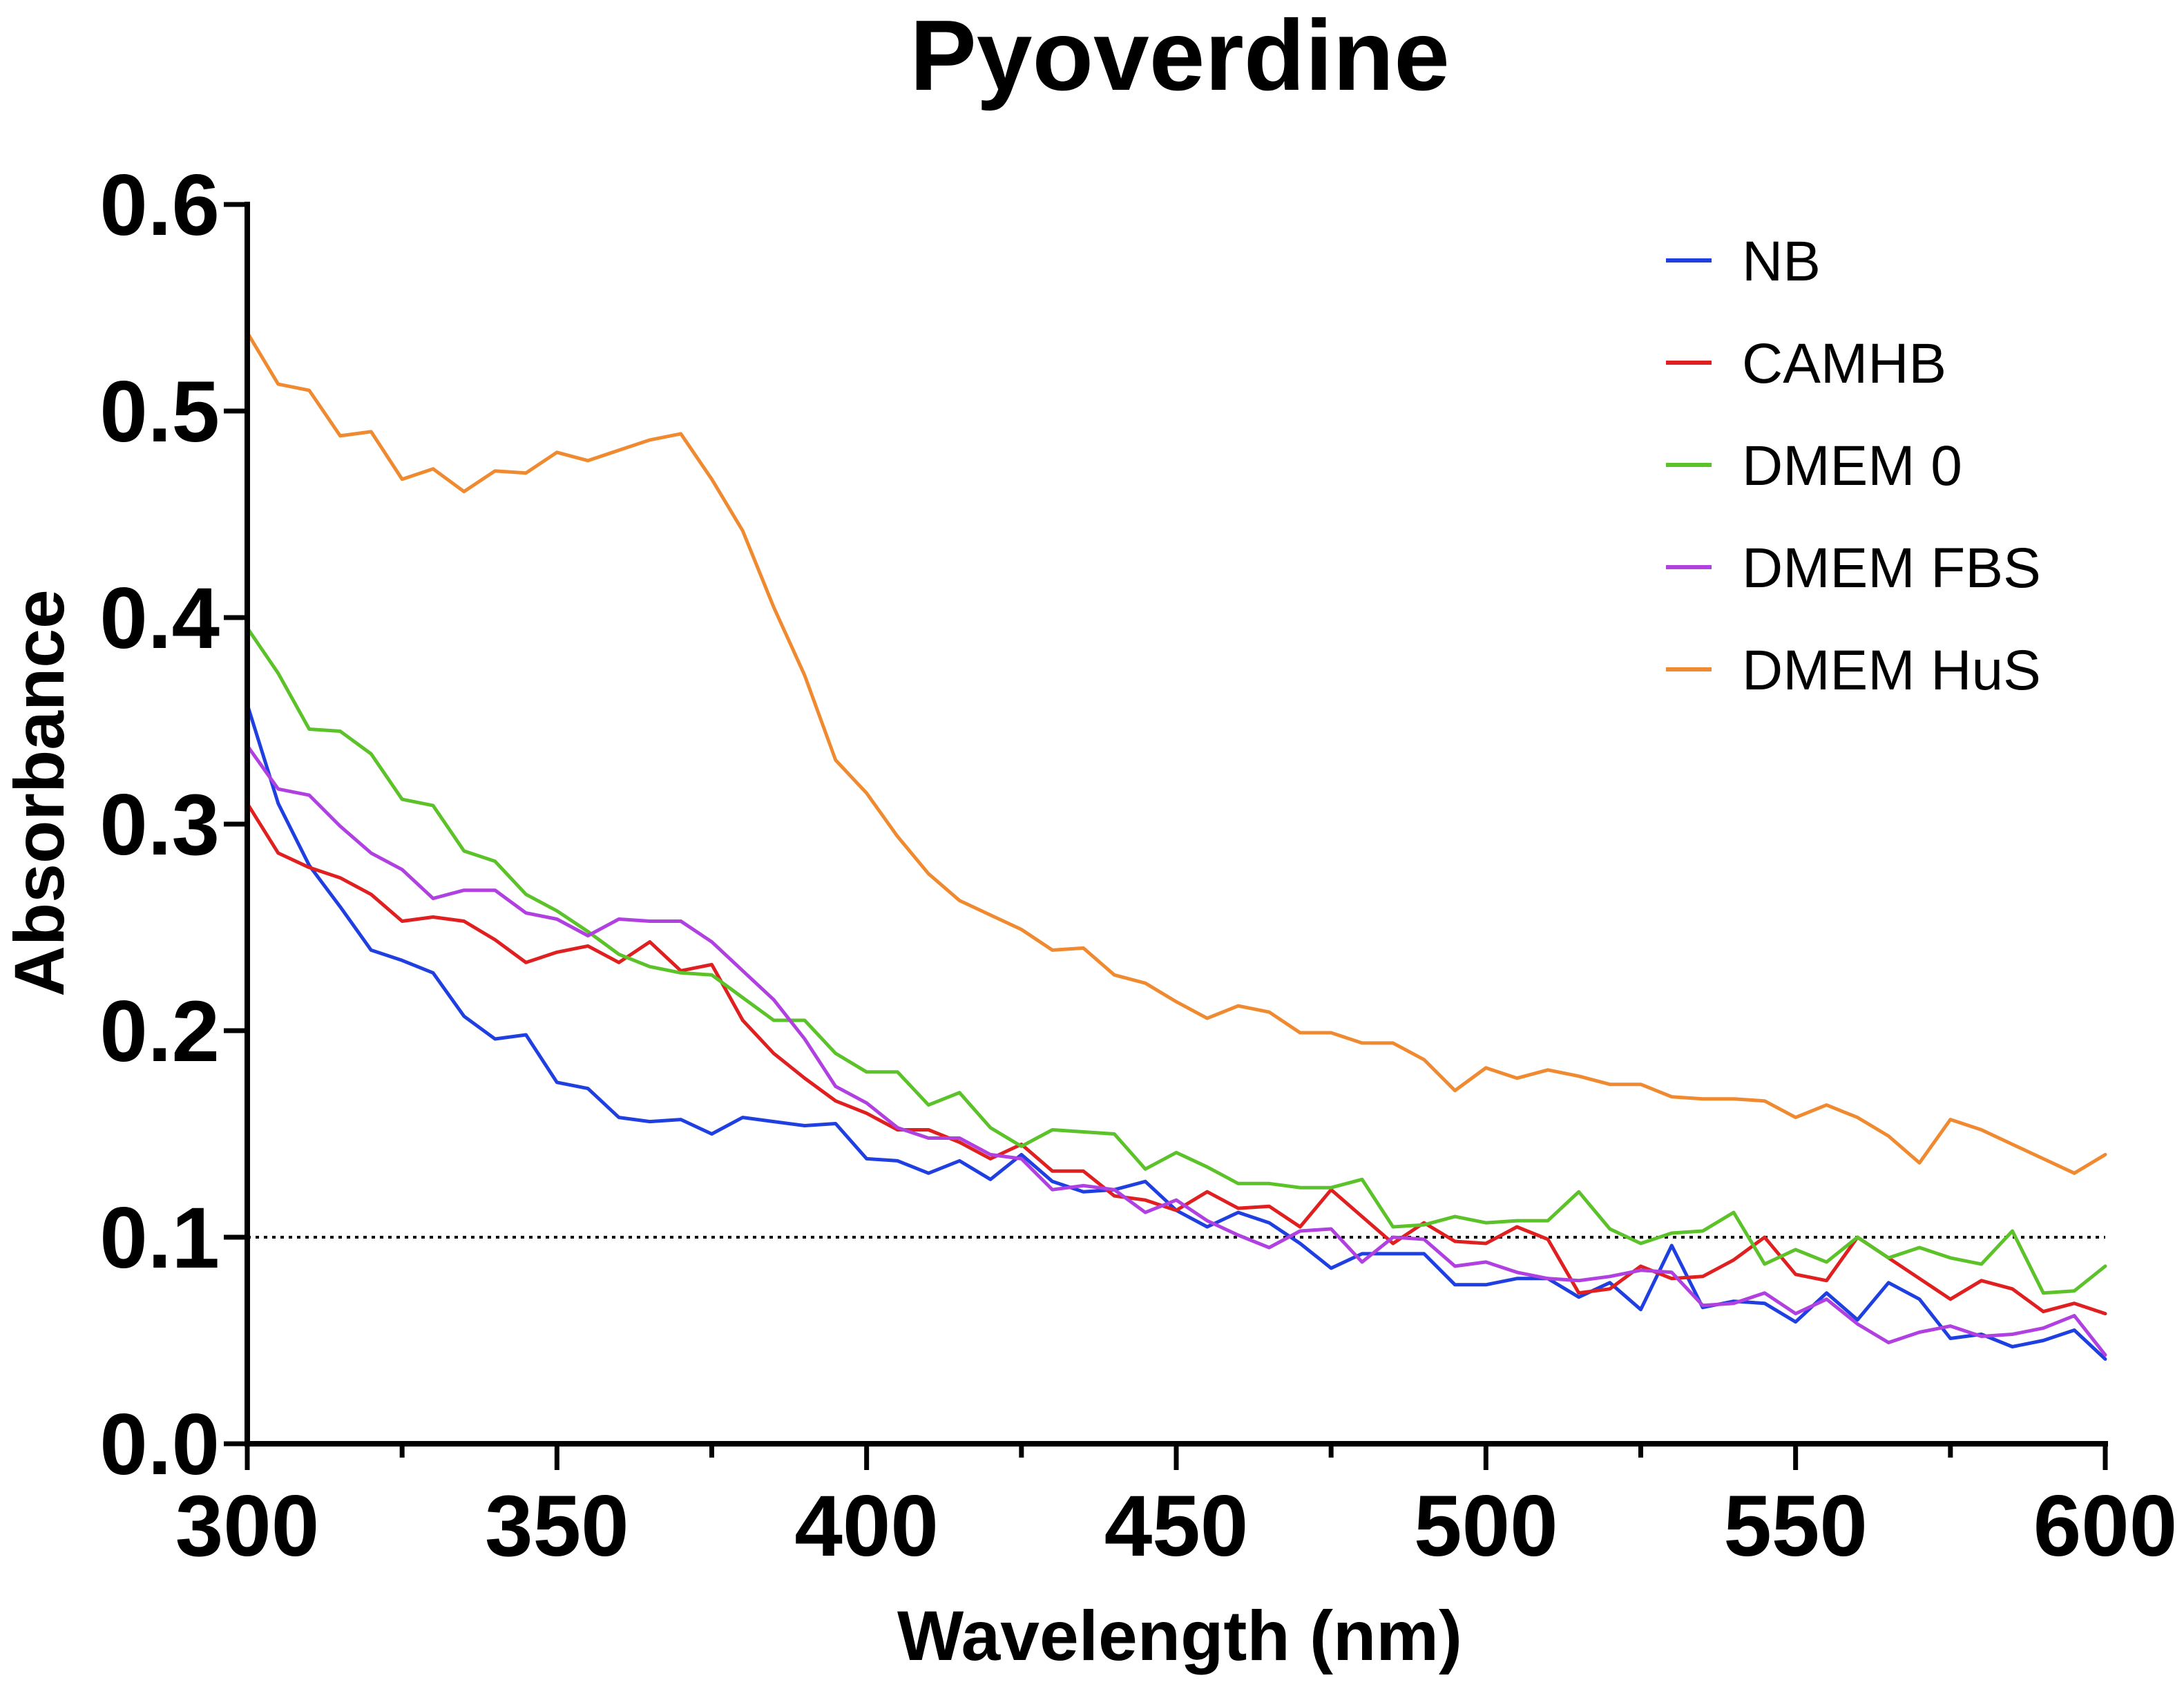 The image size is (2184, 1689). I want to click on y-tick-label: 0.5, so click(159, 412).